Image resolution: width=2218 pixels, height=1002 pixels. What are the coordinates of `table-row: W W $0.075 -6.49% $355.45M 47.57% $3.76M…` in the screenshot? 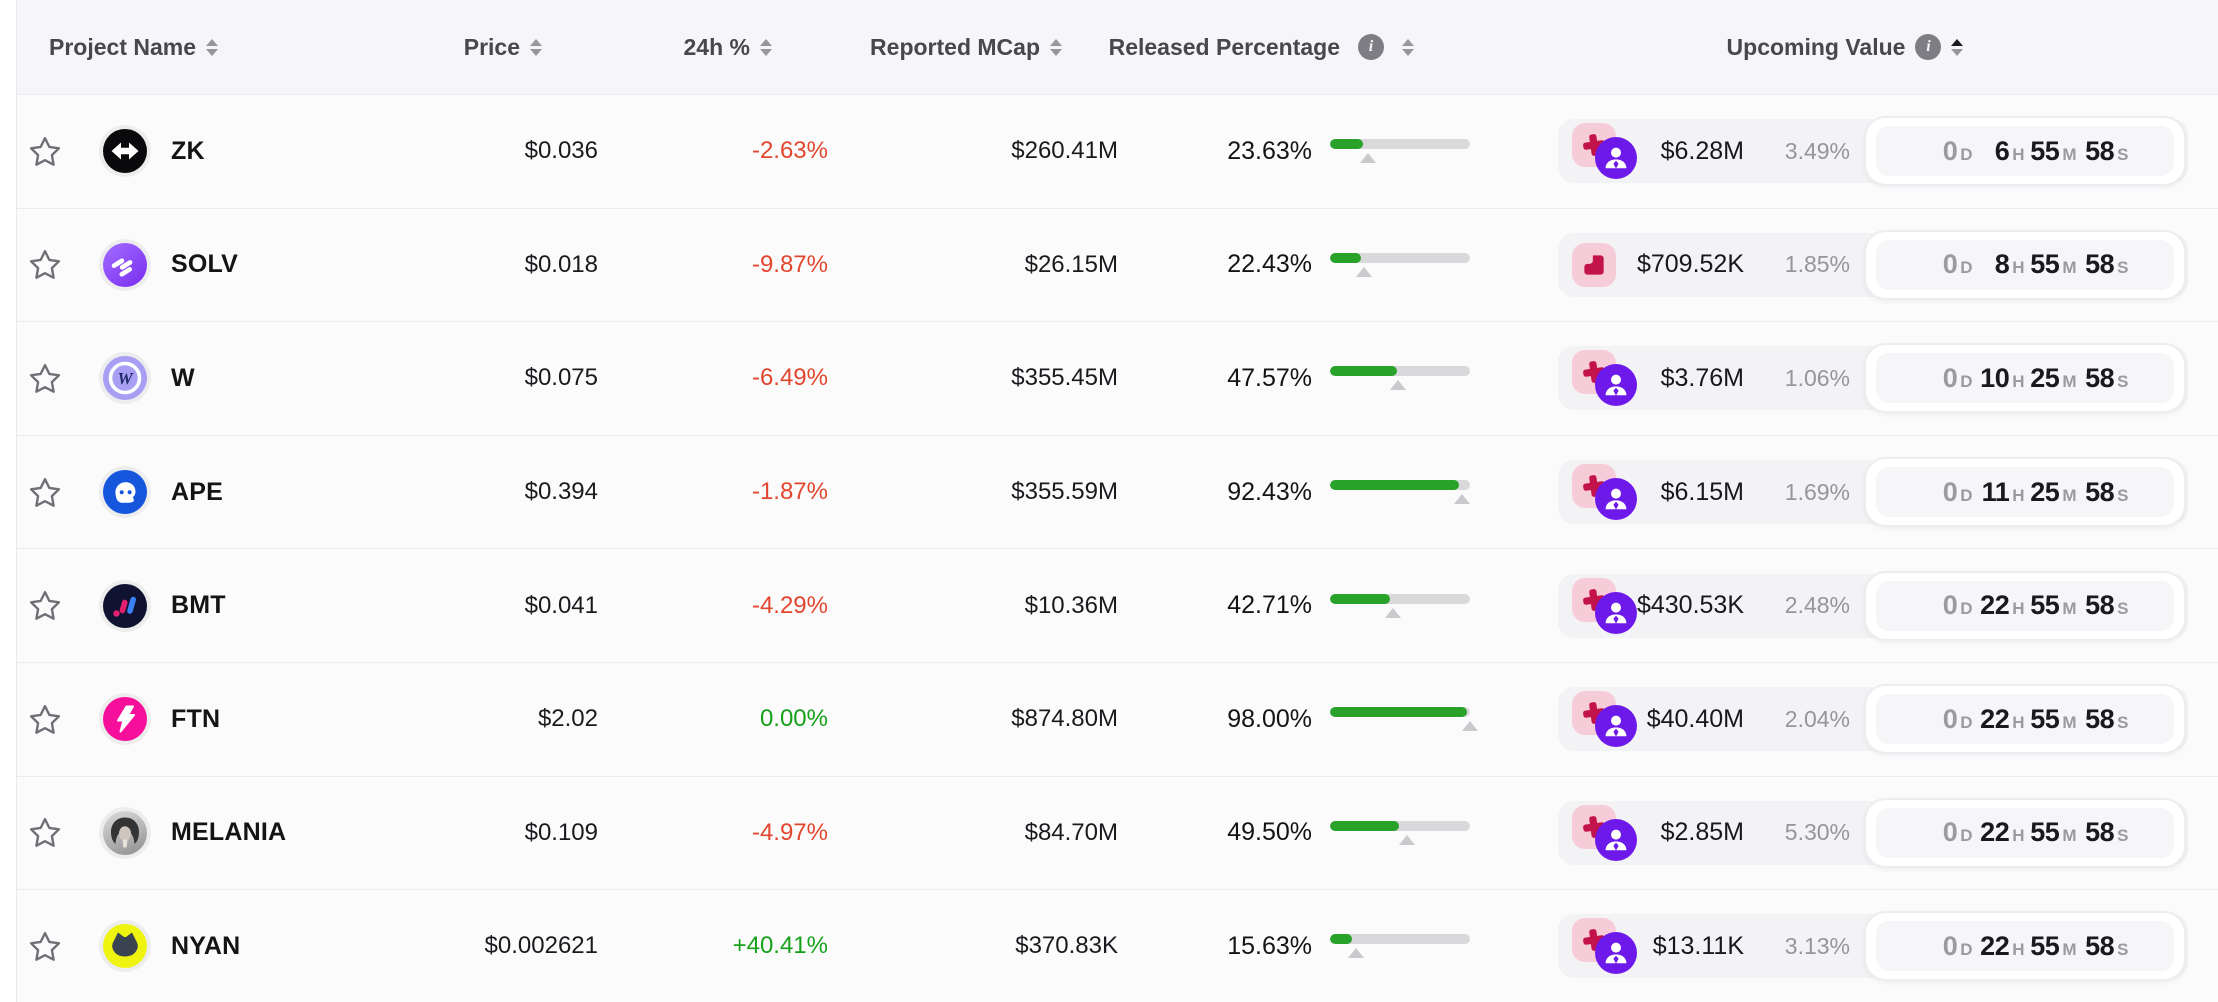 It's located at (1117, 379).